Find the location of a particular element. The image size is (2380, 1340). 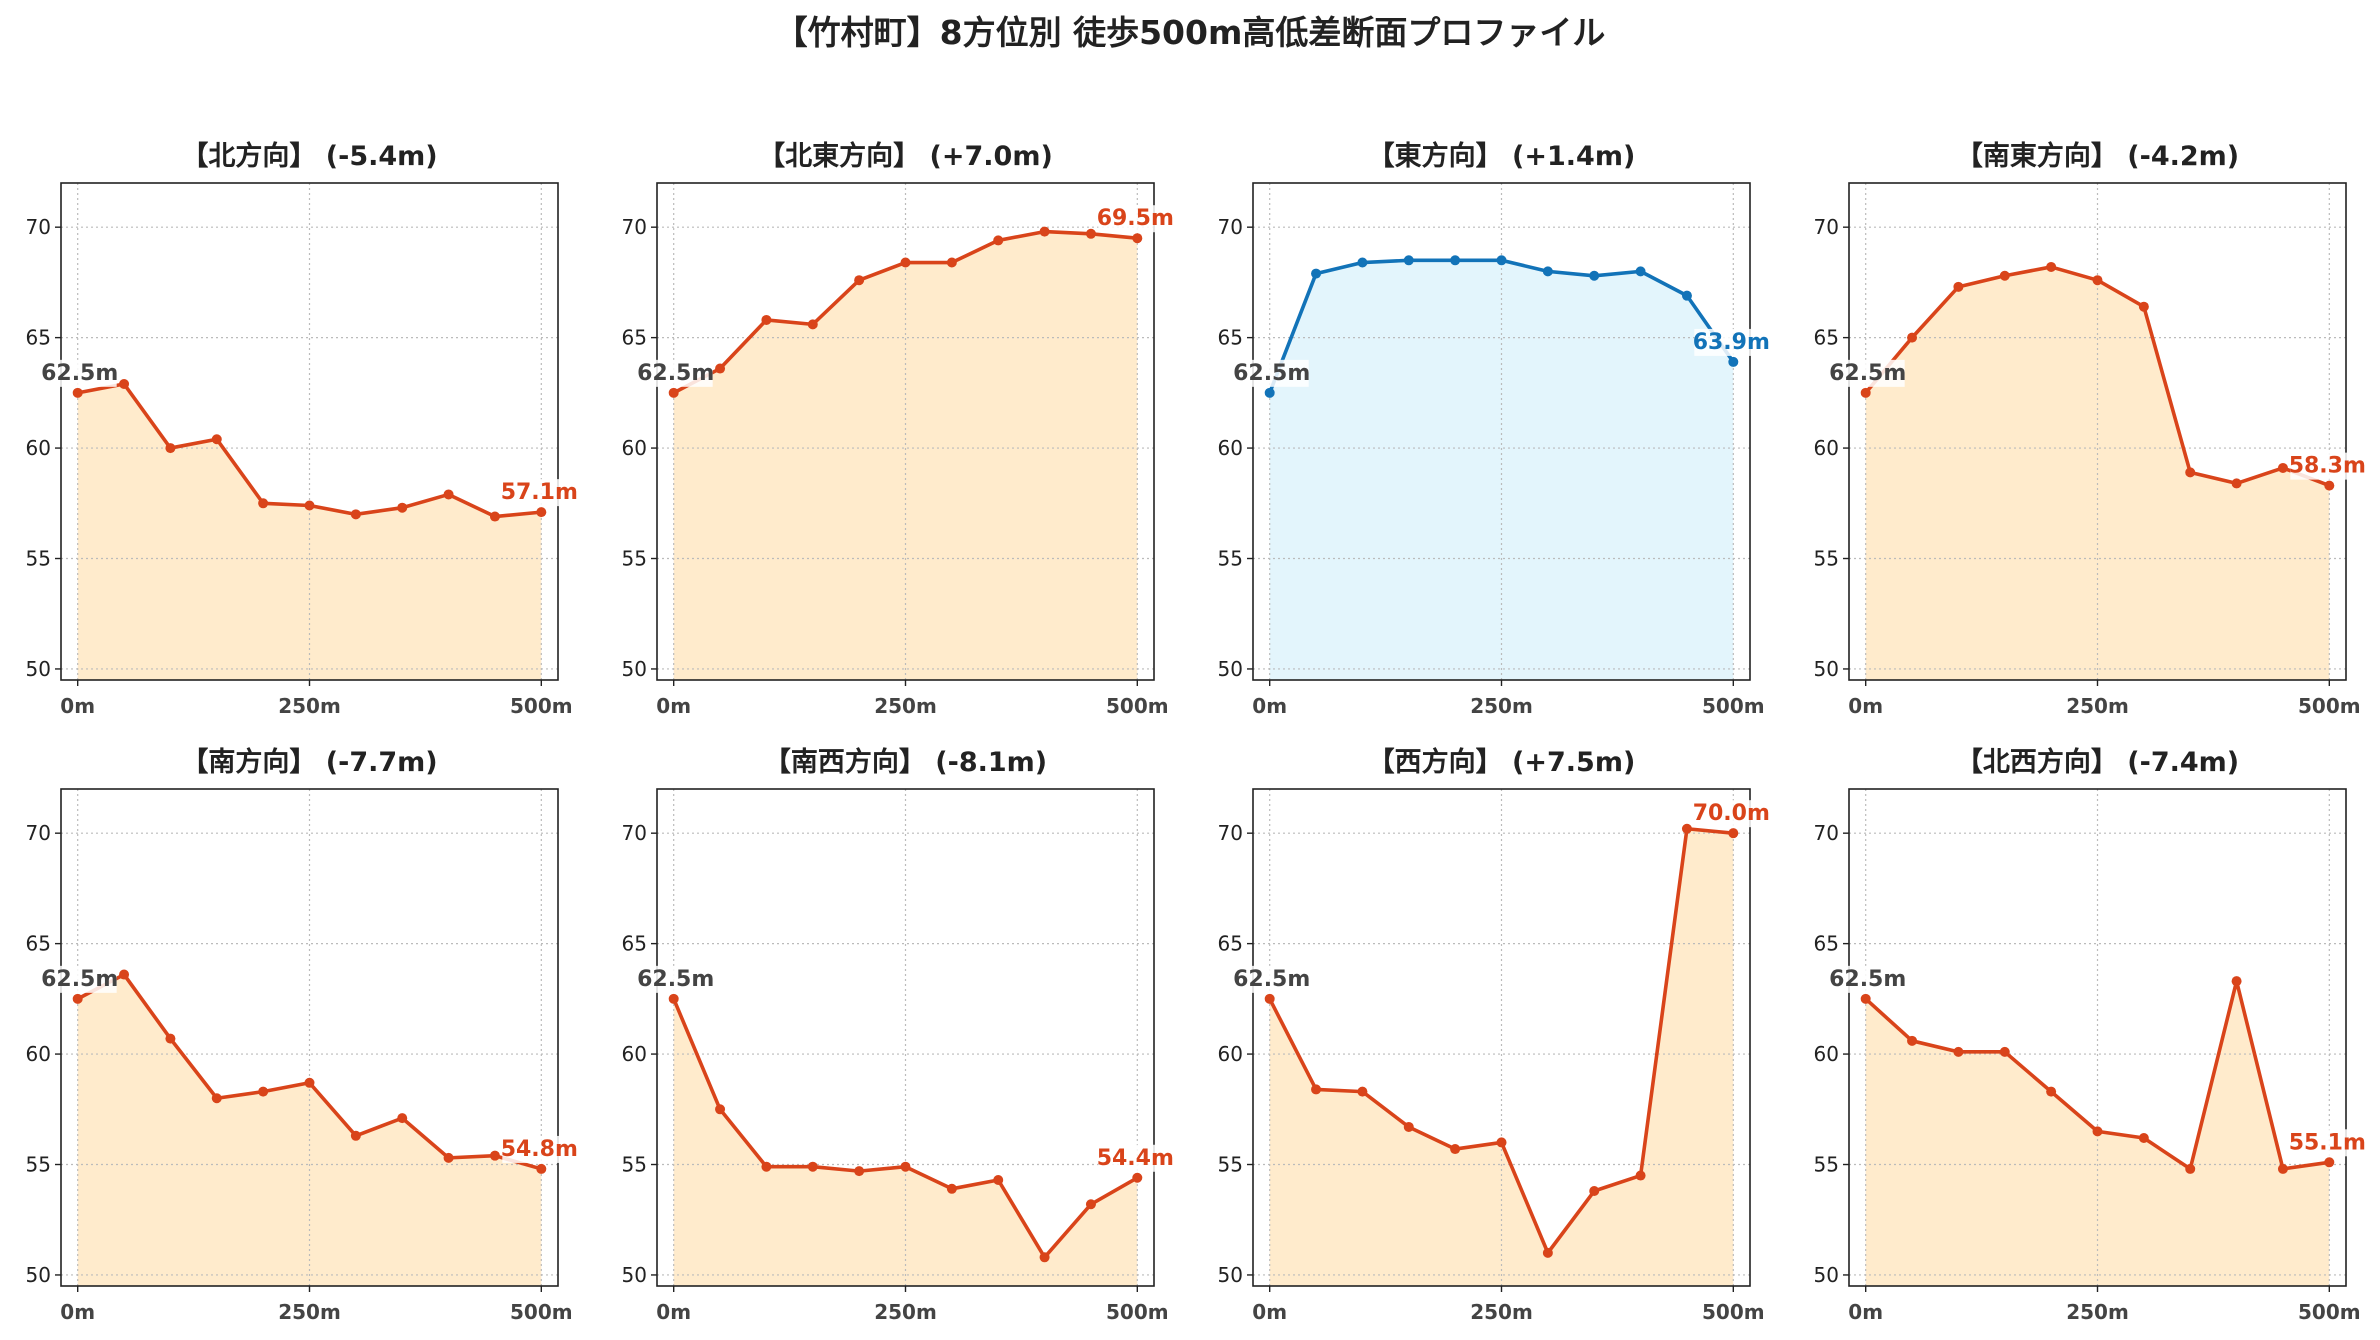

x-tick-label: 250m is located at coordinates (2097, 1312).